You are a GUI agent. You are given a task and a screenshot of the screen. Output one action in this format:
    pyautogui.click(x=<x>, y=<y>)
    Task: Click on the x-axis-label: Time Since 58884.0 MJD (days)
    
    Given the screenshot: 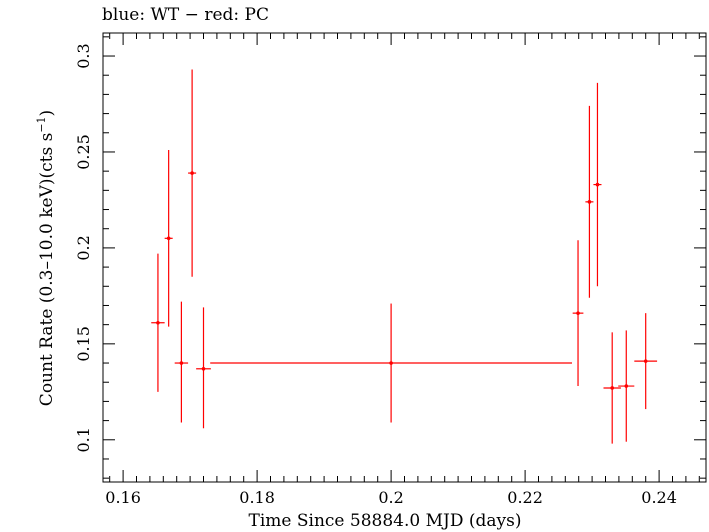 What is the action you would take?
    pyautogui.click(x=385, y=521)
    